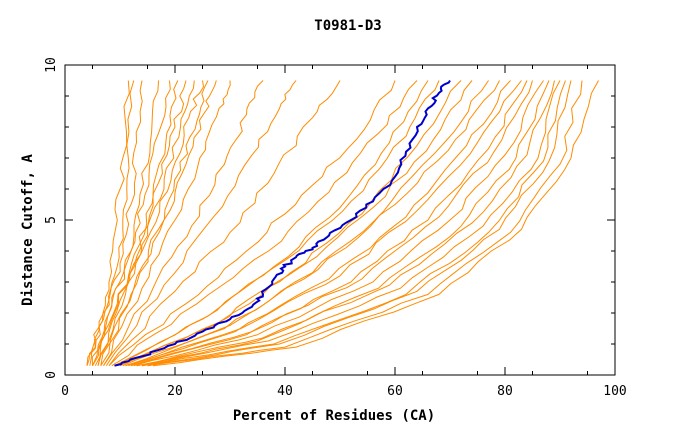  What do you see at coordinates (51, 65) in the screenshot?
I see `y-tick-label: 10` at bounding box center [51, 65].